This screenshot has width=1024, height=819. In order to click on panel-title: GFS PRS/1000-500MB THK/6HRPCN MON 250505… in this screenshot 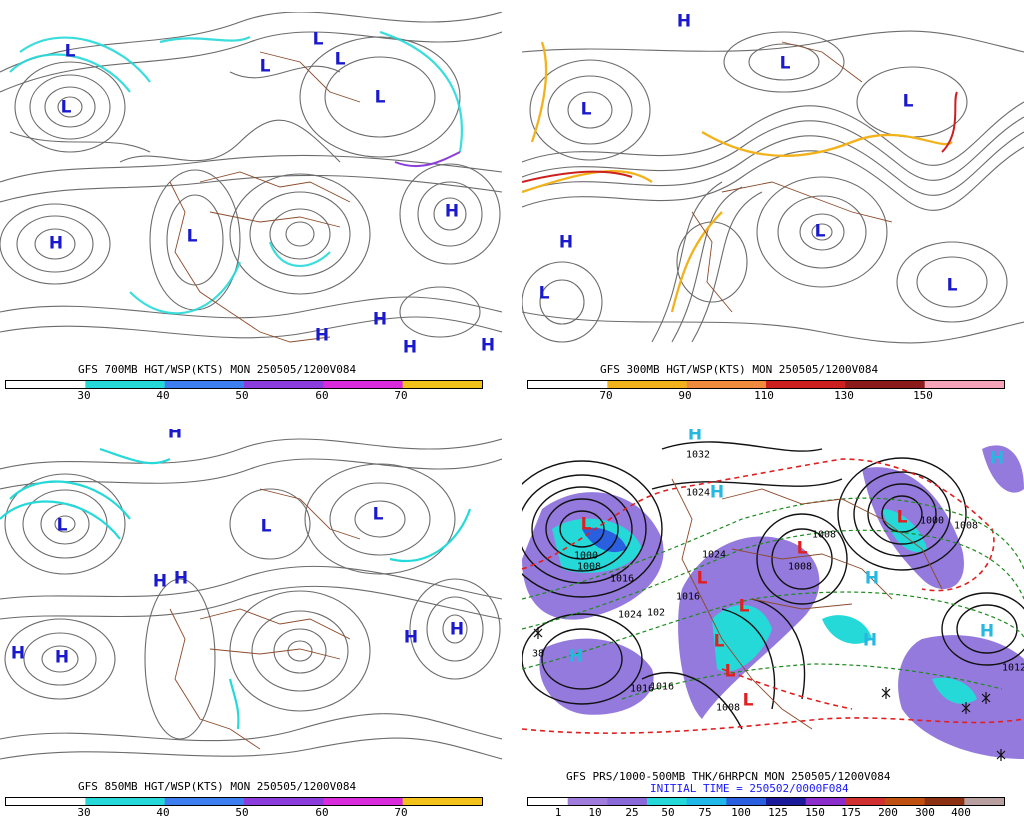, I will do `click(728, 776)`.